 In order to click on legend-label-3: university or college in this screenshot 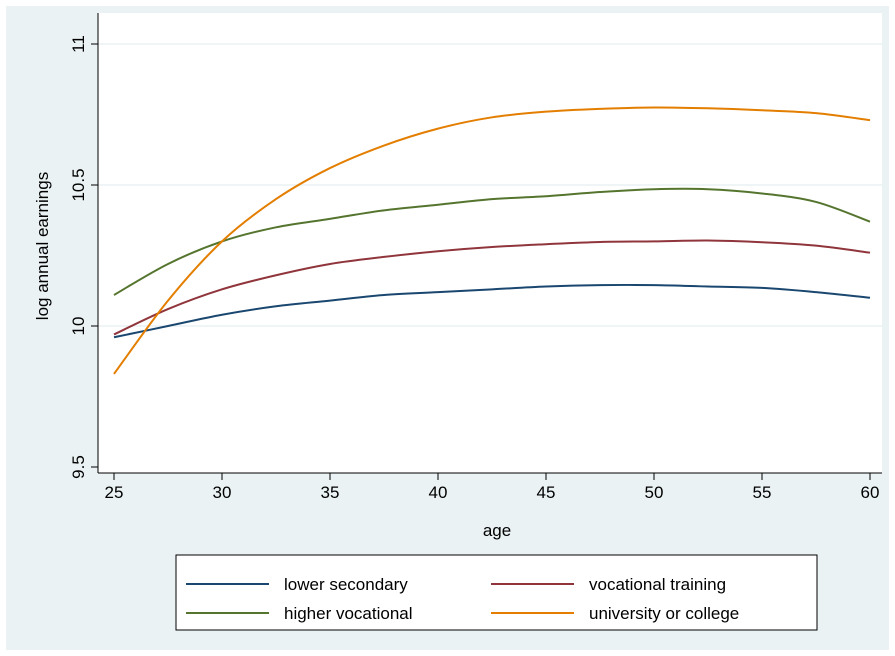, I will do `click(664, 613)`.